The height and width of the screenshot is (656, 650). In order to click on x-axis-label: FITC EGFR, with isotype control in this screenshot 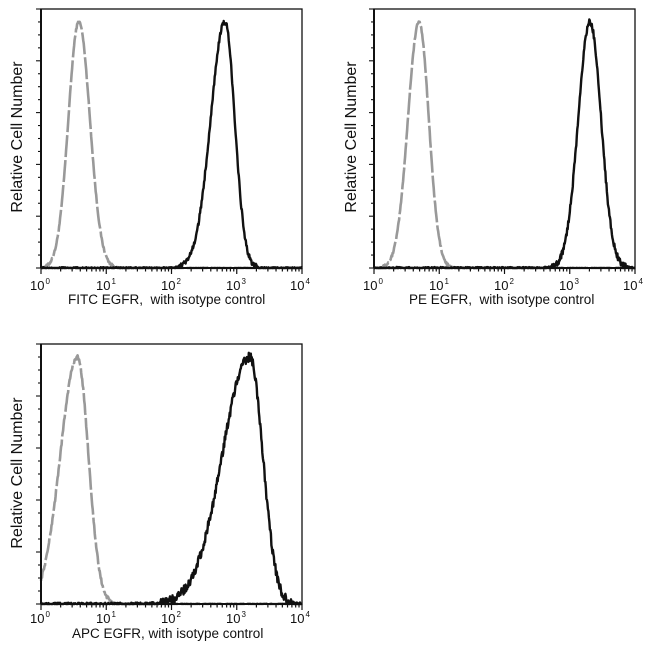, I will do `click(167, 299)`.